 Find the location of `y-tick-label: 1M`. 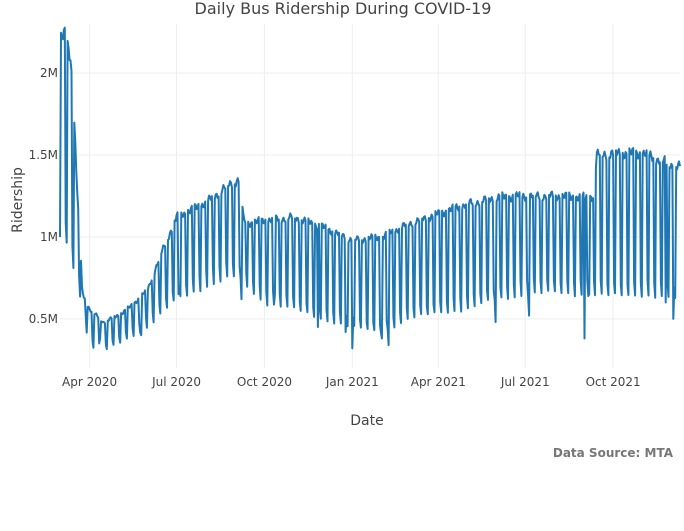

y-tick-label: 1M is located at coordinates (49, 237).